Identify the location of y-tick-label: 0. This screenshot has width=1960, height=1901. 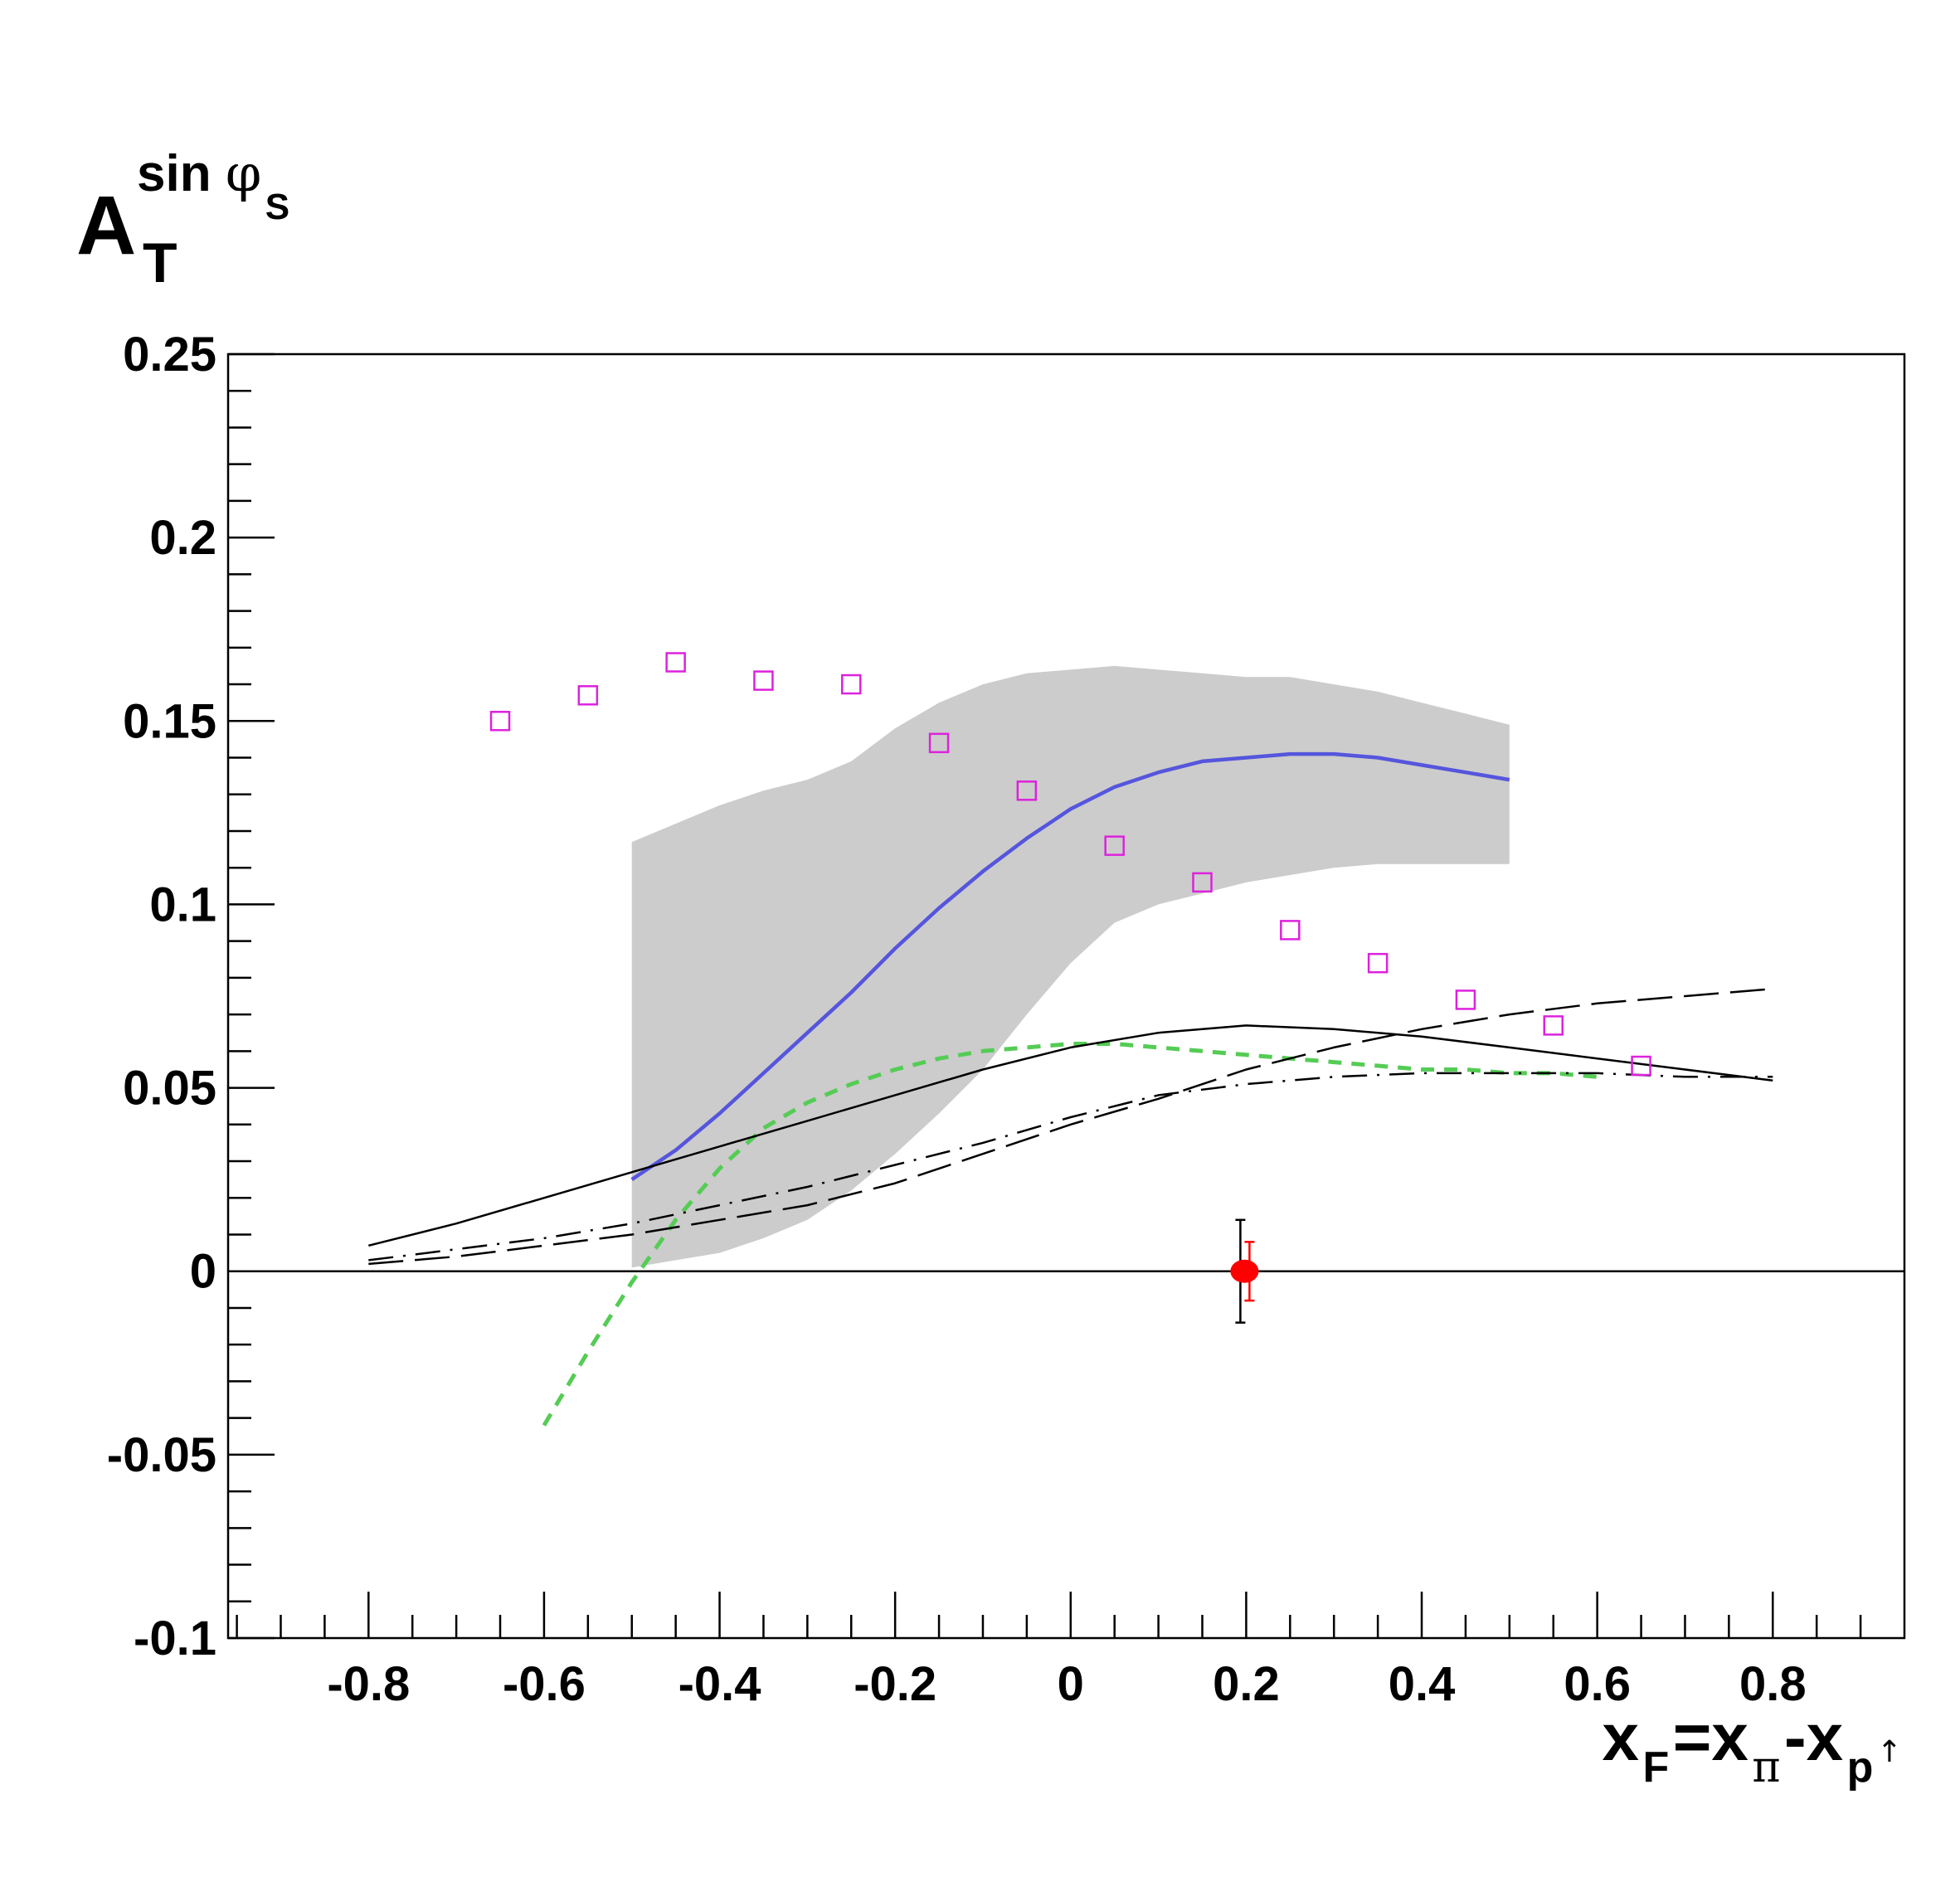
(203, 1272).